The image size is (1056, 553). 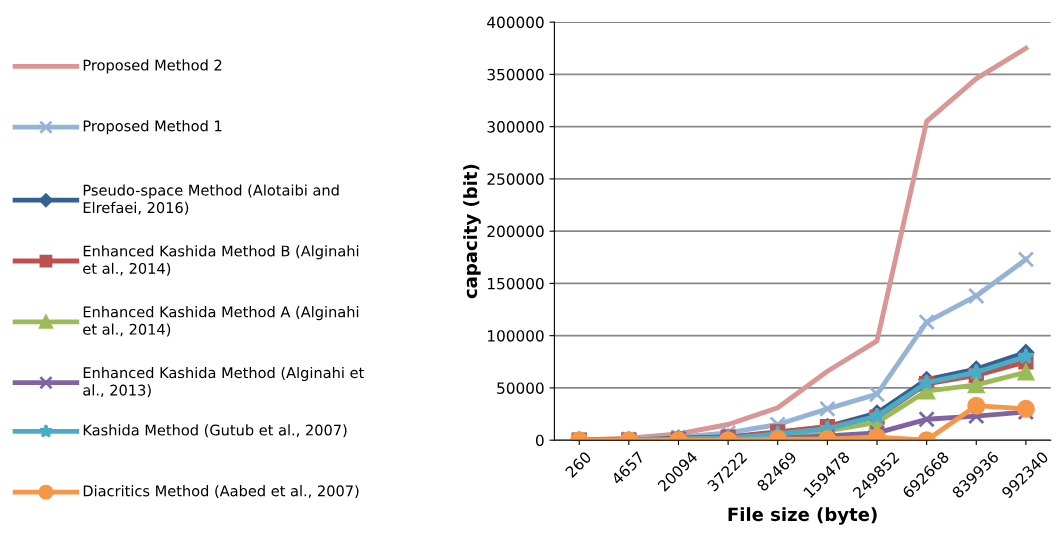 What do you see at coordinates (515, 22) in the screenshot?
I see `y-tick-label: 400000` at bounding box center [515, 22].